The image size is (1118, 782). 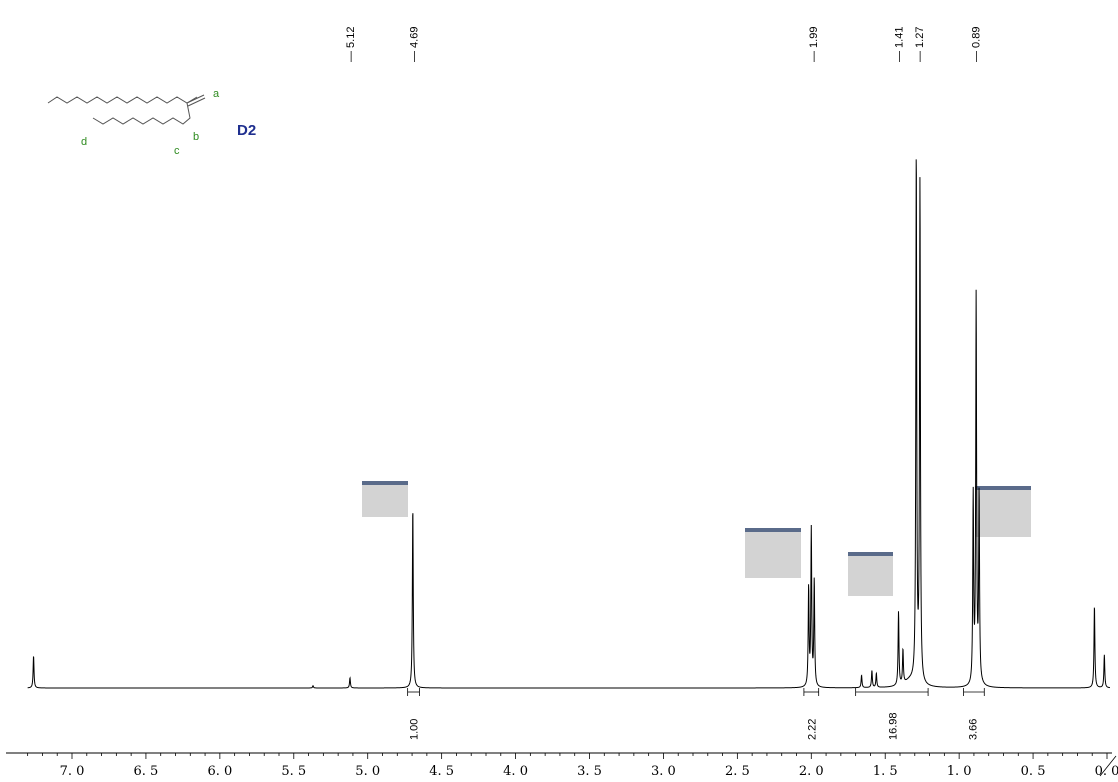 What do you see at coordinates (441, 771) in the screenshot?
I see `x-tick-label: 4. 5` at bounding box center [441, 771].